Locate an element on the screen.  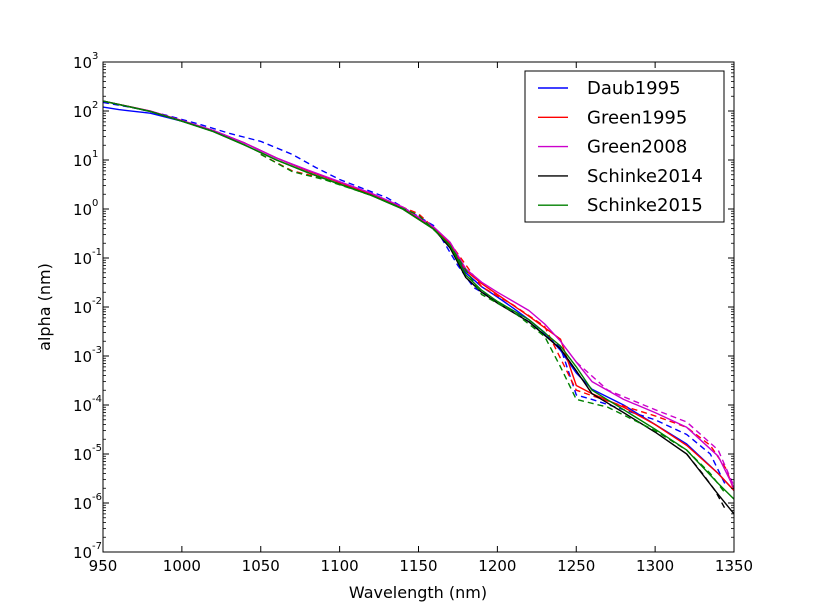
y-tick-exponent: -2 is located at coordinates (97, 301).